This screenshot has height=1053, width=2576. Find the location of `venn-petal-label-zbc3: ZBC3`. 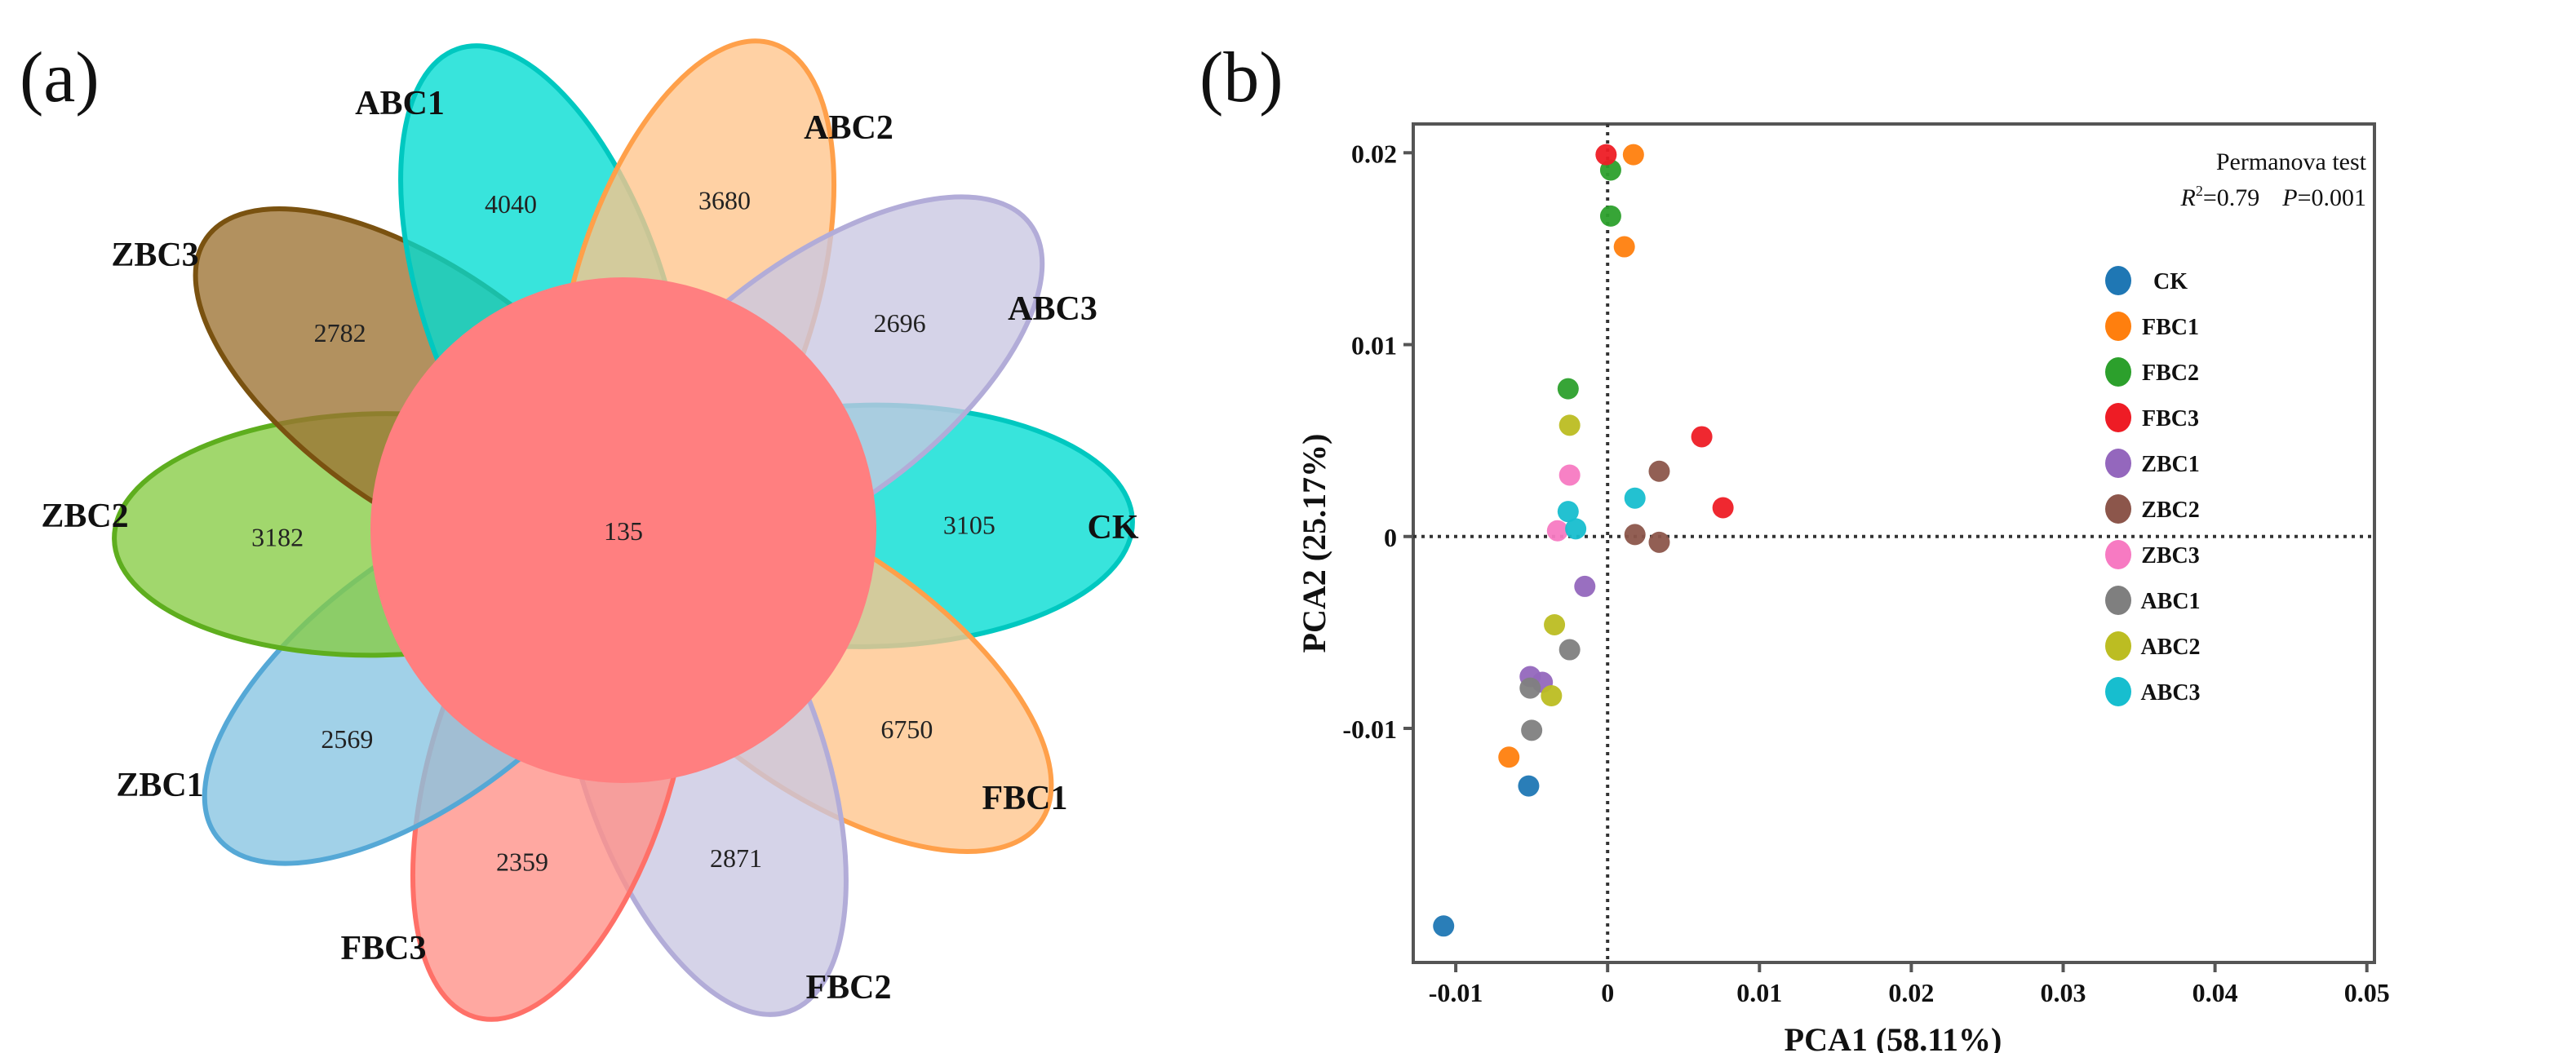

venn-petal-label-zbc3: ZBC3 is located at coordinates (154, 255).